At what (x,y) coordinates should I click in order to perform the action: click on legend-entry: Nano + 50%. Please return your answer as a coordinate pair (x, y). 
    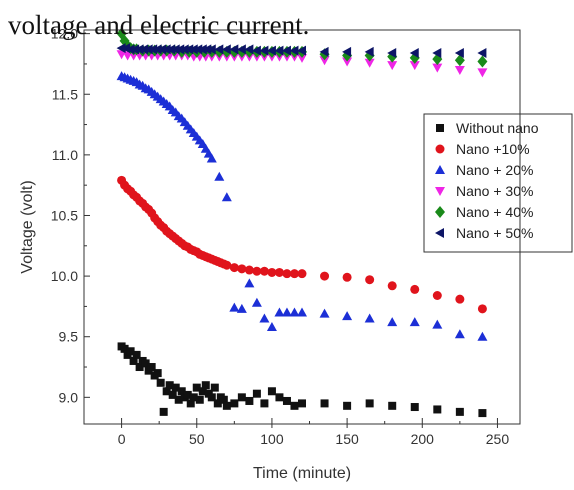
    Looking at the image, I should click on (494, 233).